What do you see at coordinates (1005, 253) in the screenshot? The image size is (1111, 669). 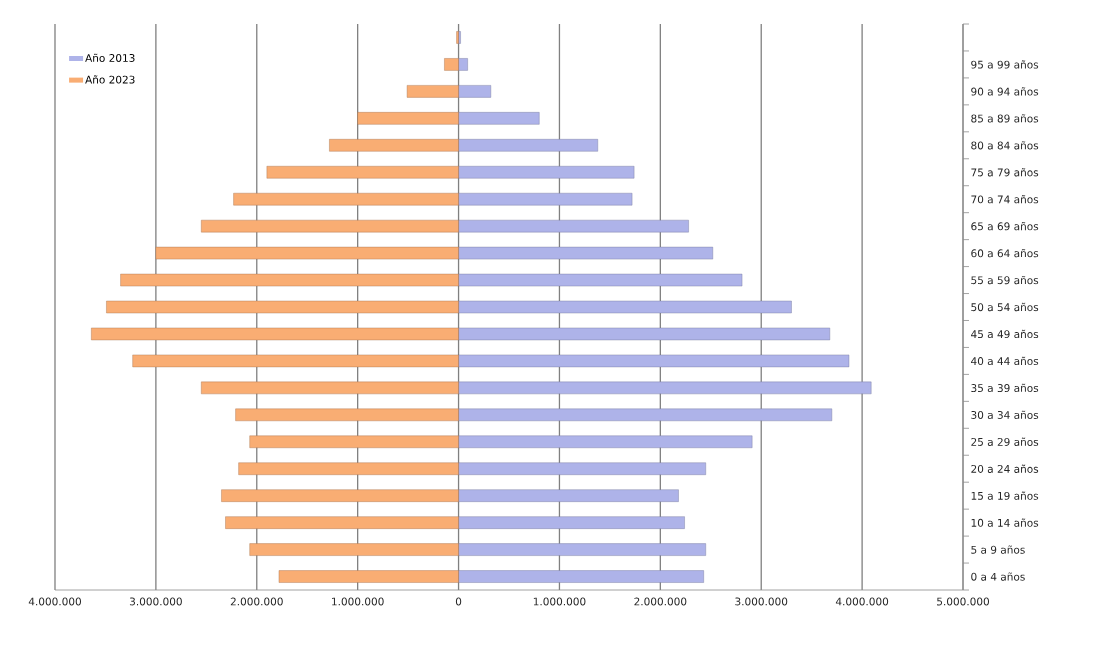 I see `y-tick-label: 60 a 64 años` at bounding box center [1005, 253].